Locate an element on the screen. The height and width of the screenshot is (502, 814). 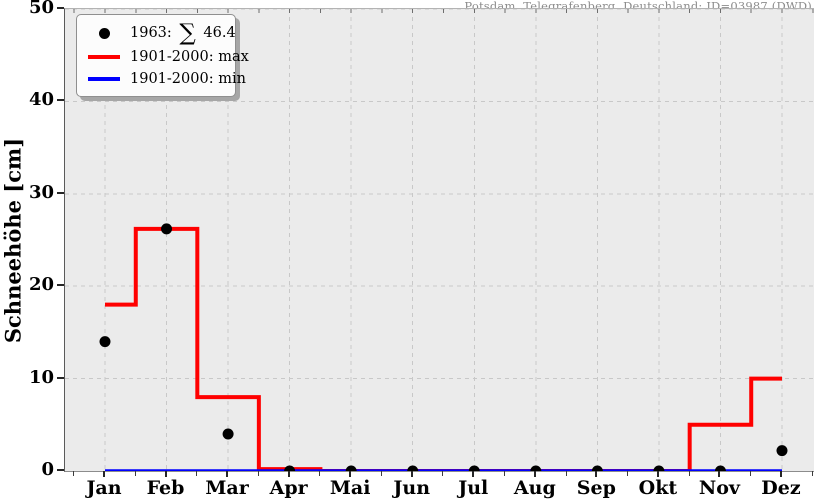
x-tick-label-feb: Feb is located at coordinates (165, 488).